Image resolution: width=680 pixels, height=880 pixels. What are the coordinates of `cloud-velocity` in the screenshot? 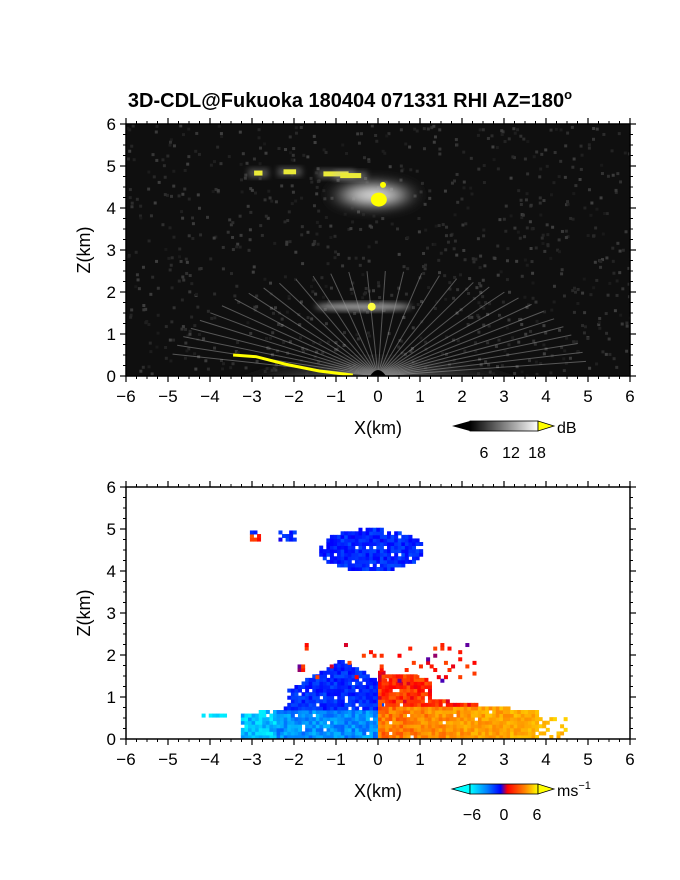 It's located at (371, 549).